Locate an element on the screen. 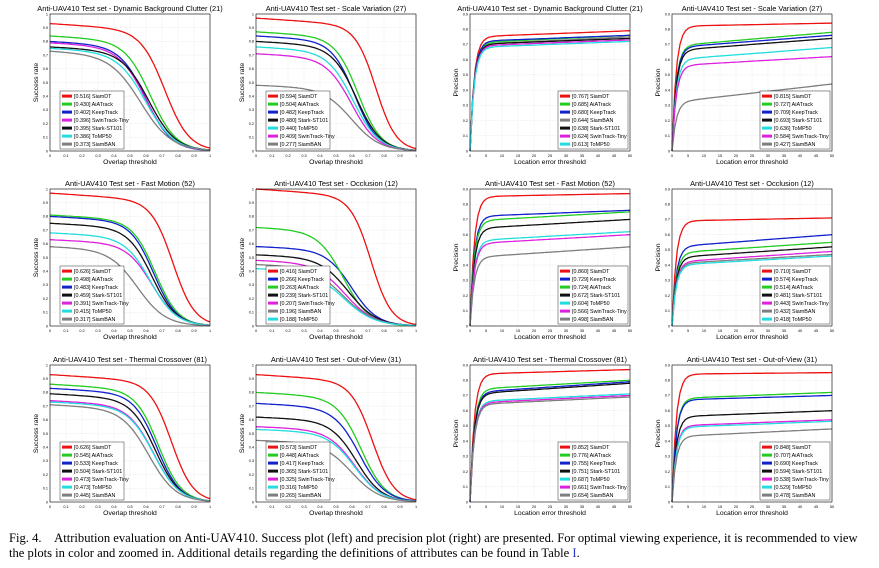 This screenshot has width=879, height=568. x-tick-label: 35 is located at coordinates (784, 156).